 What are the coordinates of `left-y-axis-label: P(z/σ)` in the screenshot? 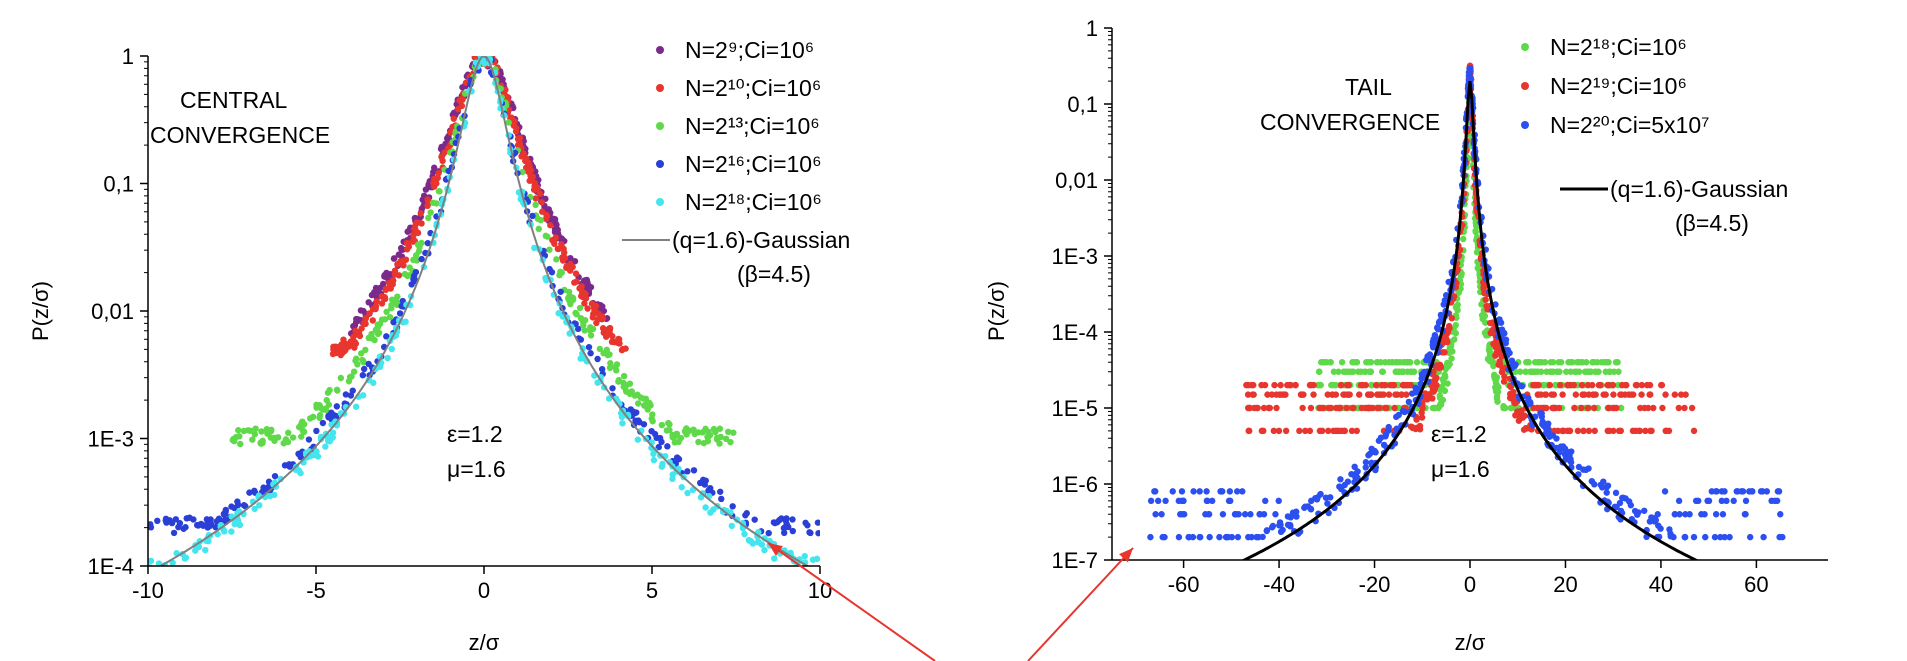 It's located at (40, 311).